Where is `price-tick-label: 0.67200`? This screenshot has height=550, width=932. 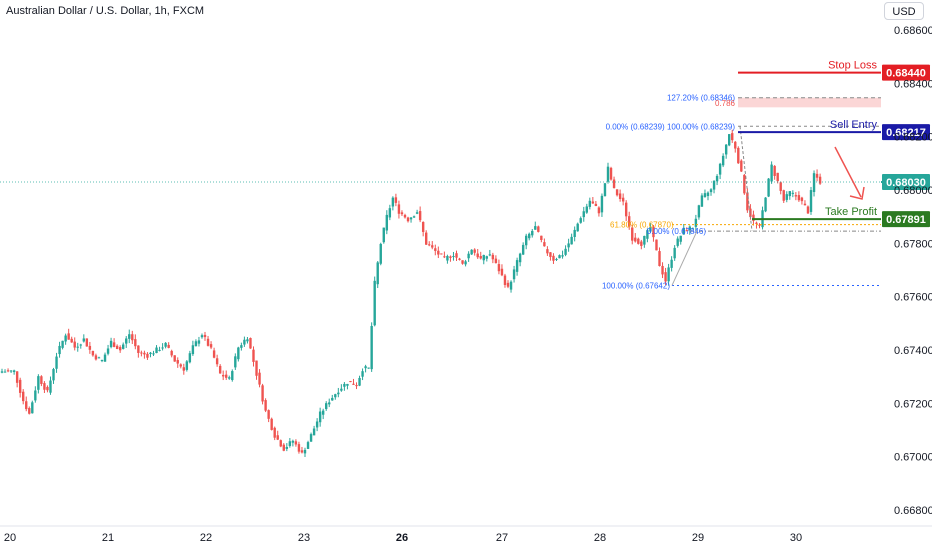 price-tick-label: 0.67200 is located at coordinates (913, 404).